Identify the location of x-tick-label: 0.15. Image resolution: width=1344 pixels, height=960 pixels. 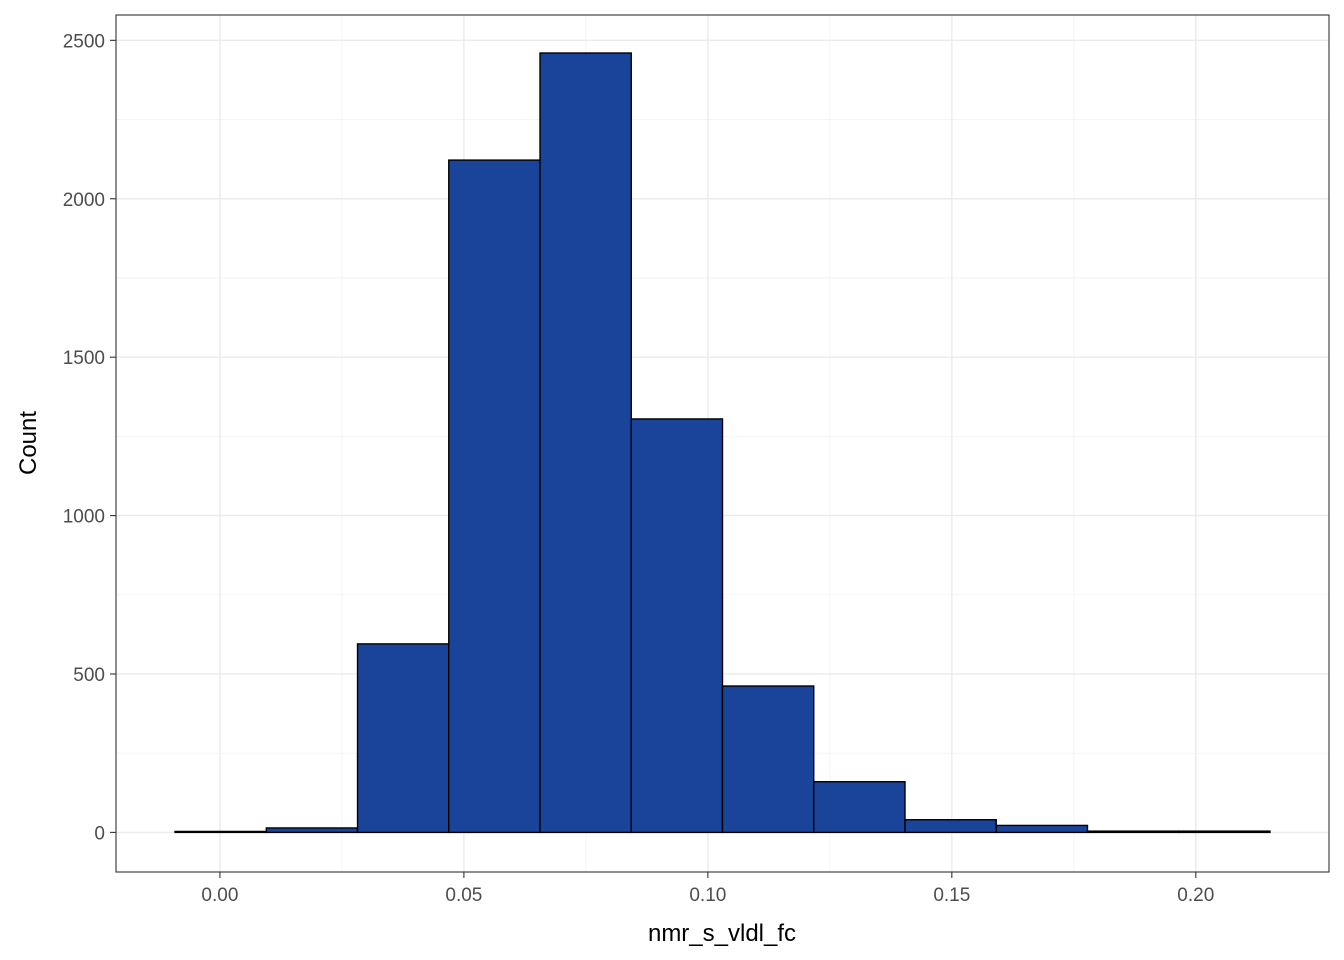
(951, 895).